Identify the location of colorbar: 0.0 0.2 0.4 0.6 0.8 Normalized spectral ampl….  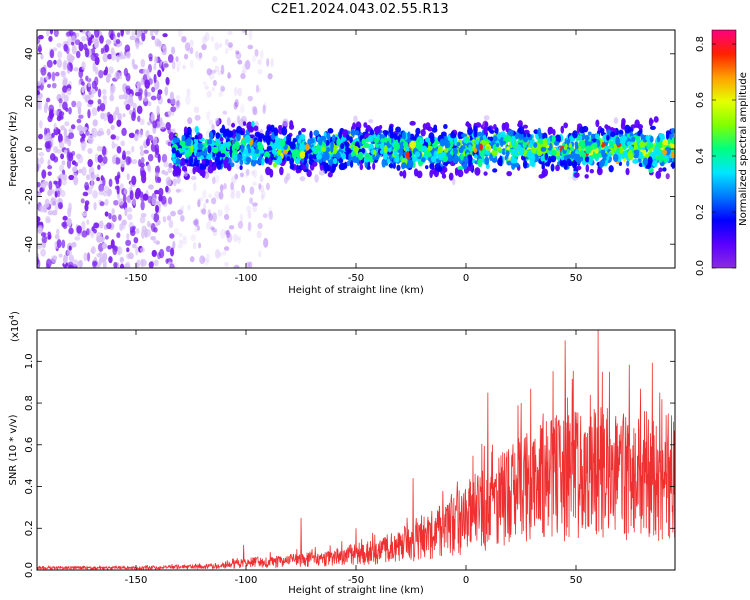
(722, 152).